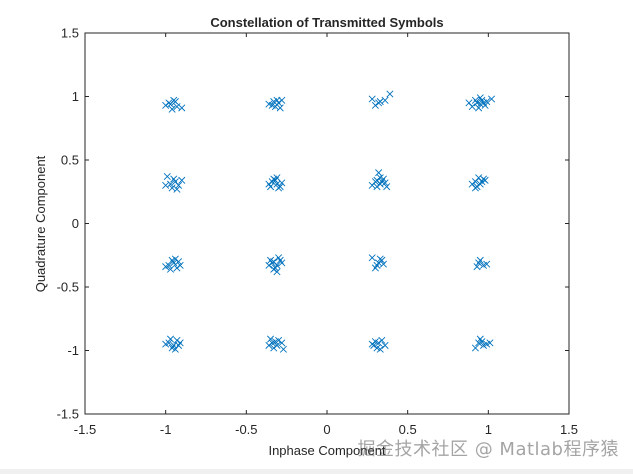 The image size is (633, 474). What do you see at coordinates (569, 429) in the screenshot?
I see `x-tick-label: 1.5` at bounding box center [569, 429].